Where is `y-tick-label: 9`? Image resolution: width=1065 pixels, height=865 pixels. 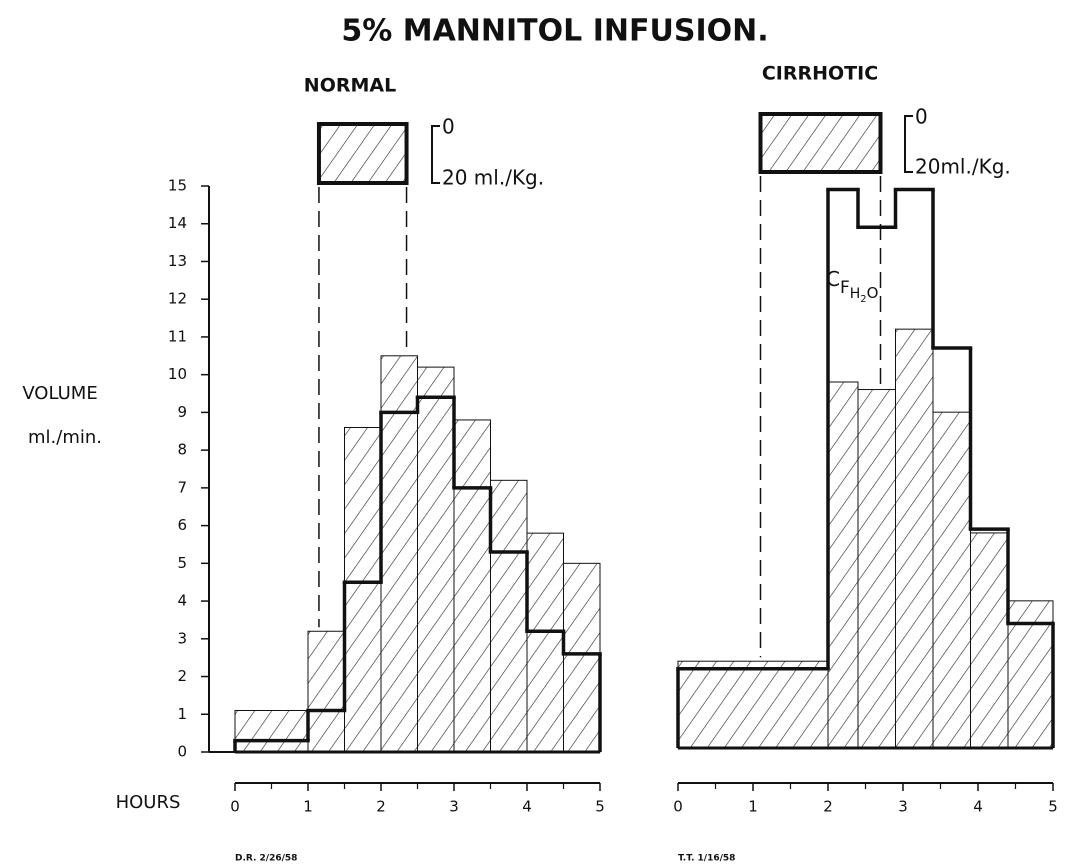 y-tick-label: 9 is located at coordinates (182, 412).